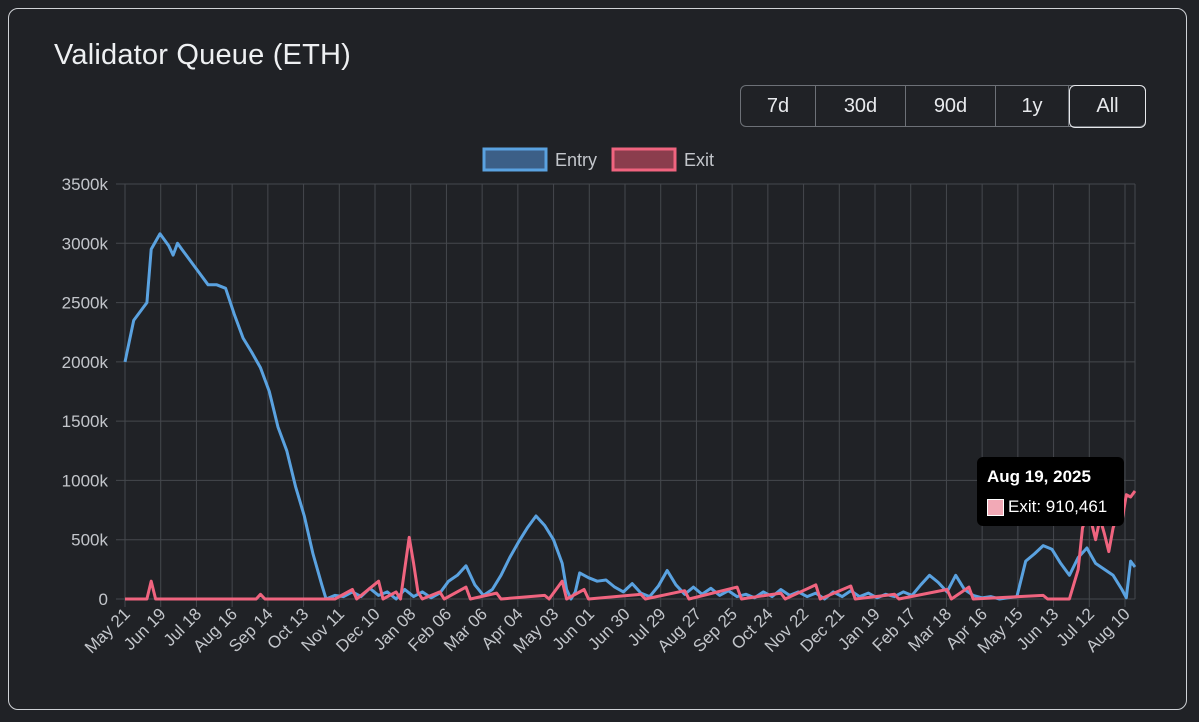 This screenshot has width=1199, height=722. Describe the element at coordinates (85, 421) in the screenshot. I see `y-tick-label: 1500k` at that location.